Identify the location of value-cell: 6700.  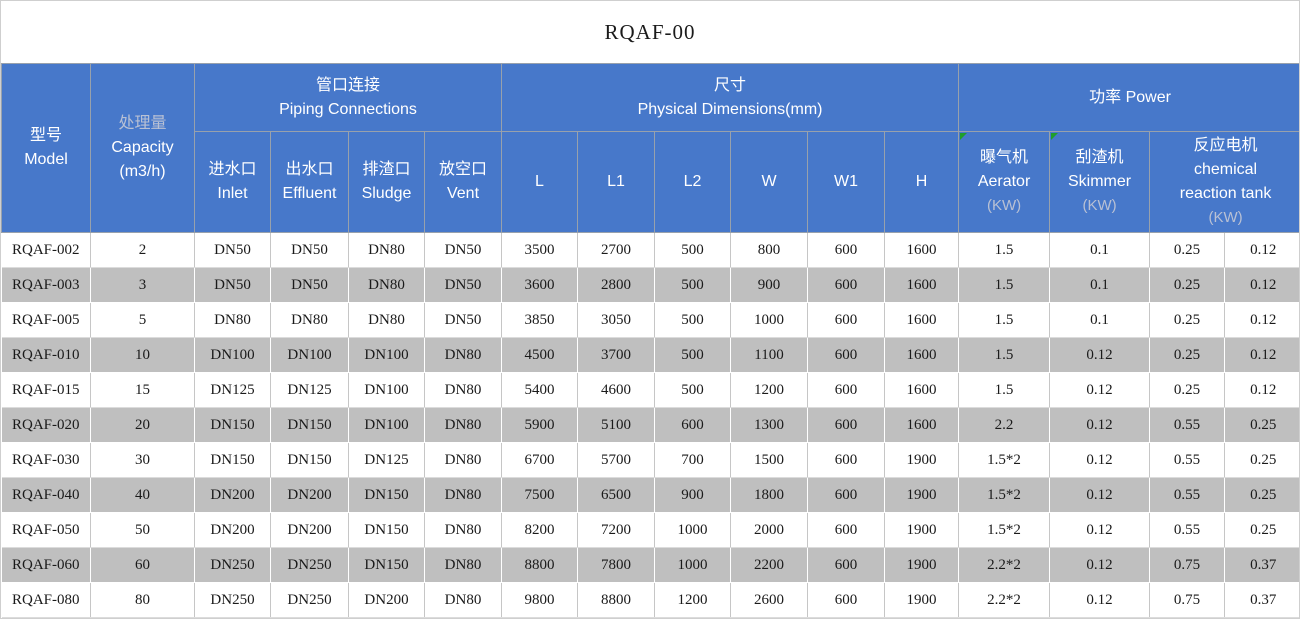
(539, 460).